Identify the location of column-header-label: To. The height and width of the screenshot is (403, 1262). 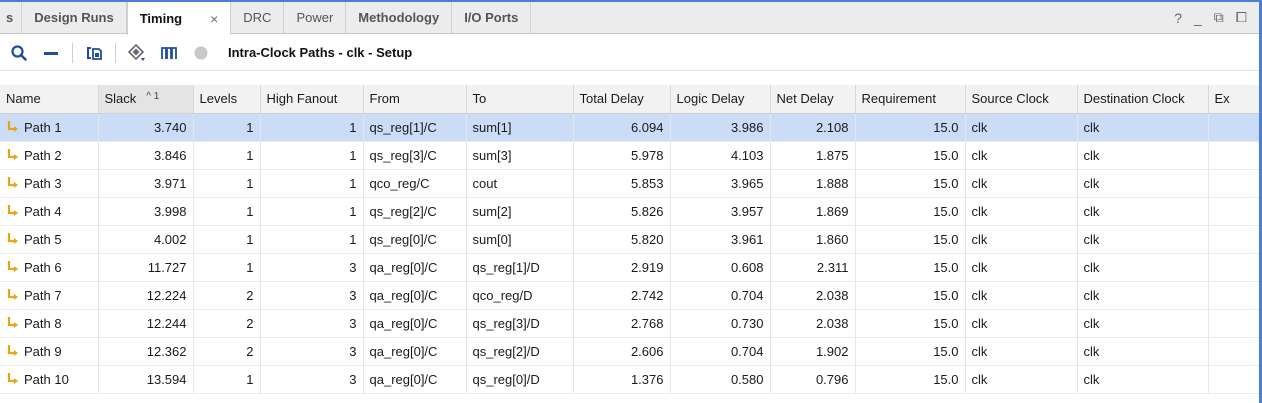
(479, 99).